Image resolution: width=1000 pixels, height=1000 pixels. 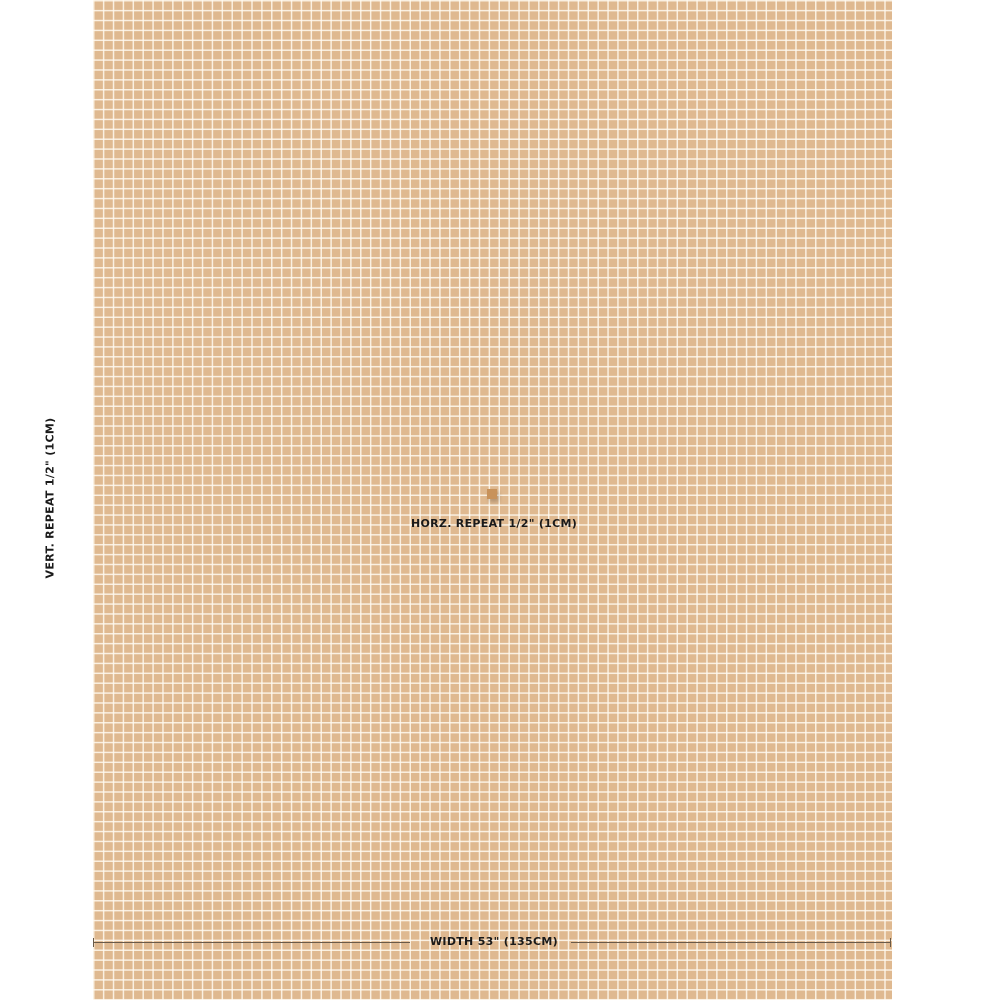 What do you see at coordinates (890, 942) in the screenshot?
I see `width-measure-tick-right` at bounding box center [890, 942].